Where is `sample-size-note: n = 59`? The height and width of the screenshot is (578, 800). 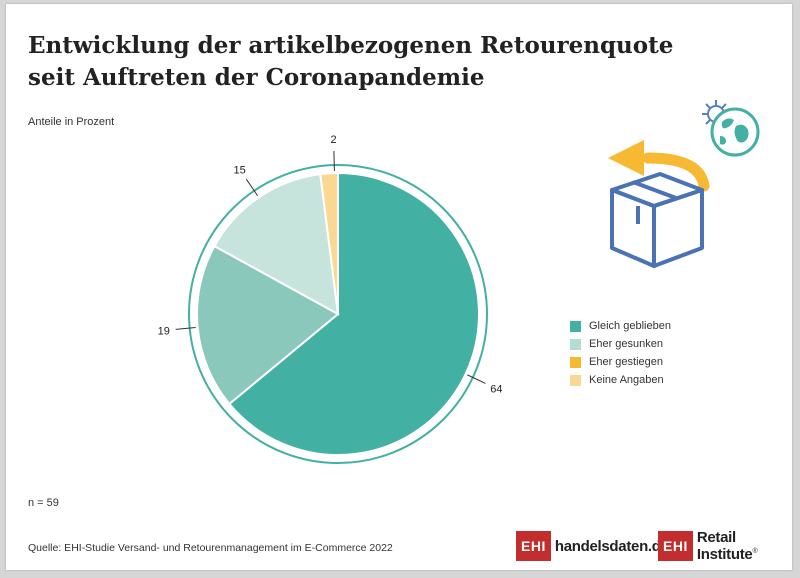
sample-size-note: n = 59 is located at coordinates (43, 503).